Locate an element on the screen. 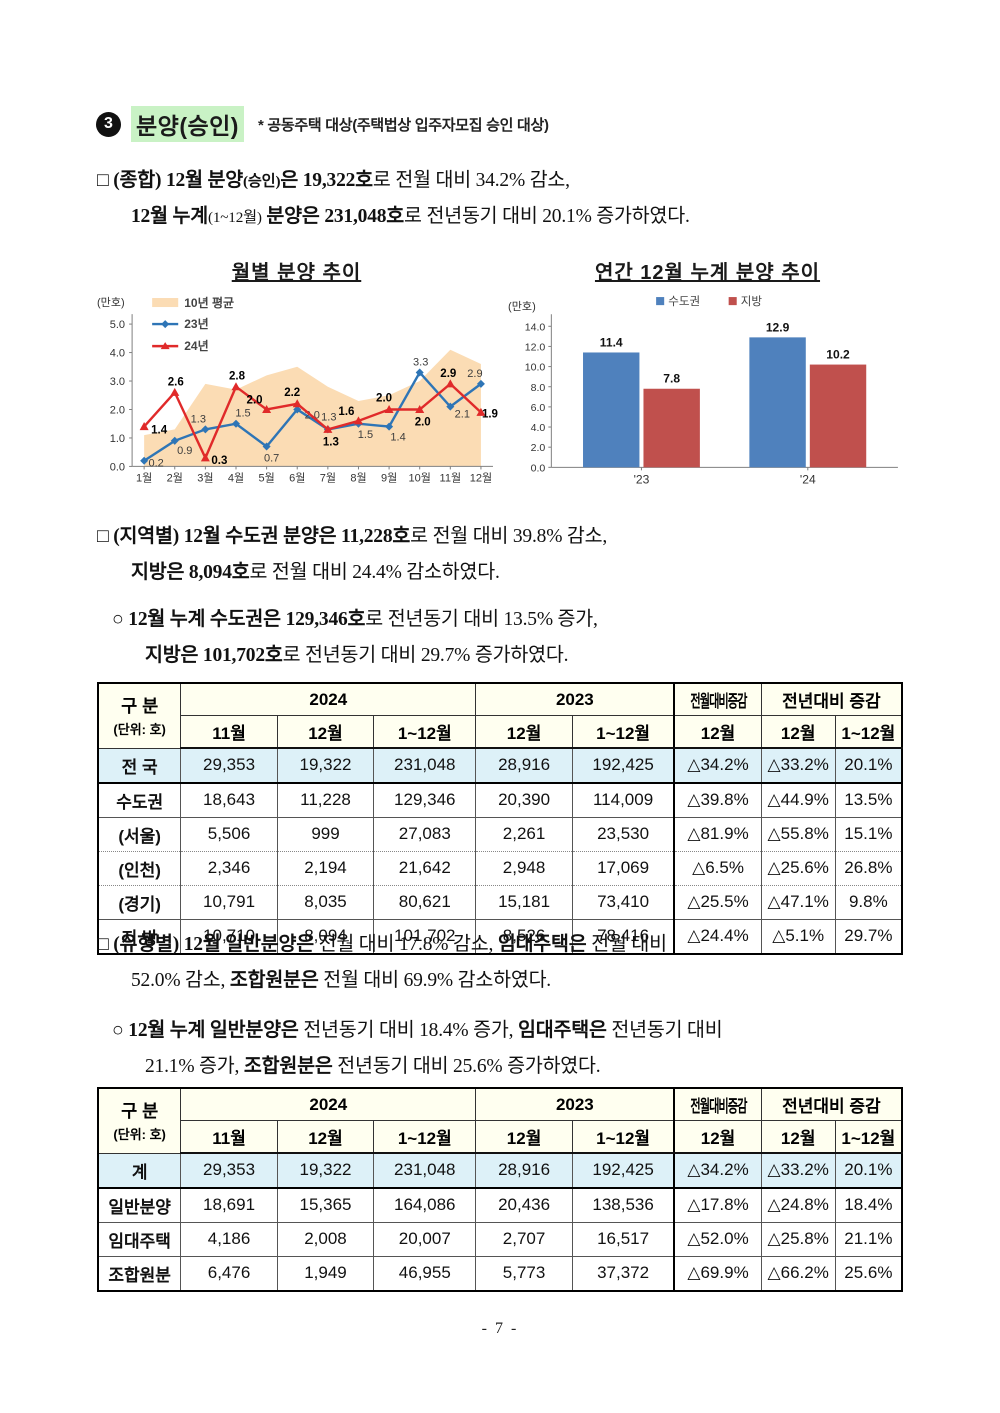 Image resolution: width=1000 pixels, height=1413 pixels. table-cell: 129,346 is located at coordinates (425, 800).